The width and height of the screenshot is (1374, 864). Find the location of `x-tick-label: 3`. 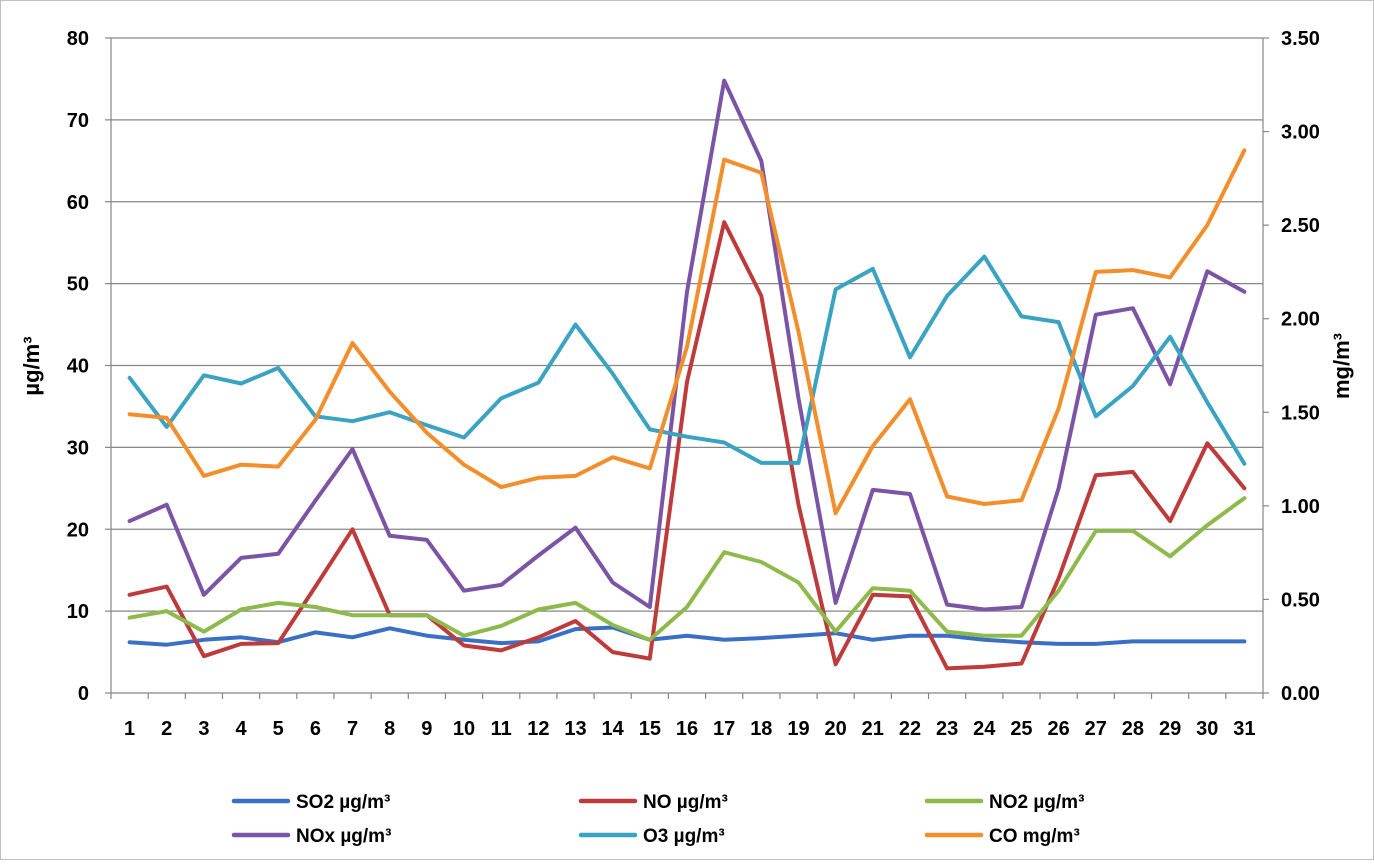

x-tick-label: 3 is located at coordinates (203, 729).